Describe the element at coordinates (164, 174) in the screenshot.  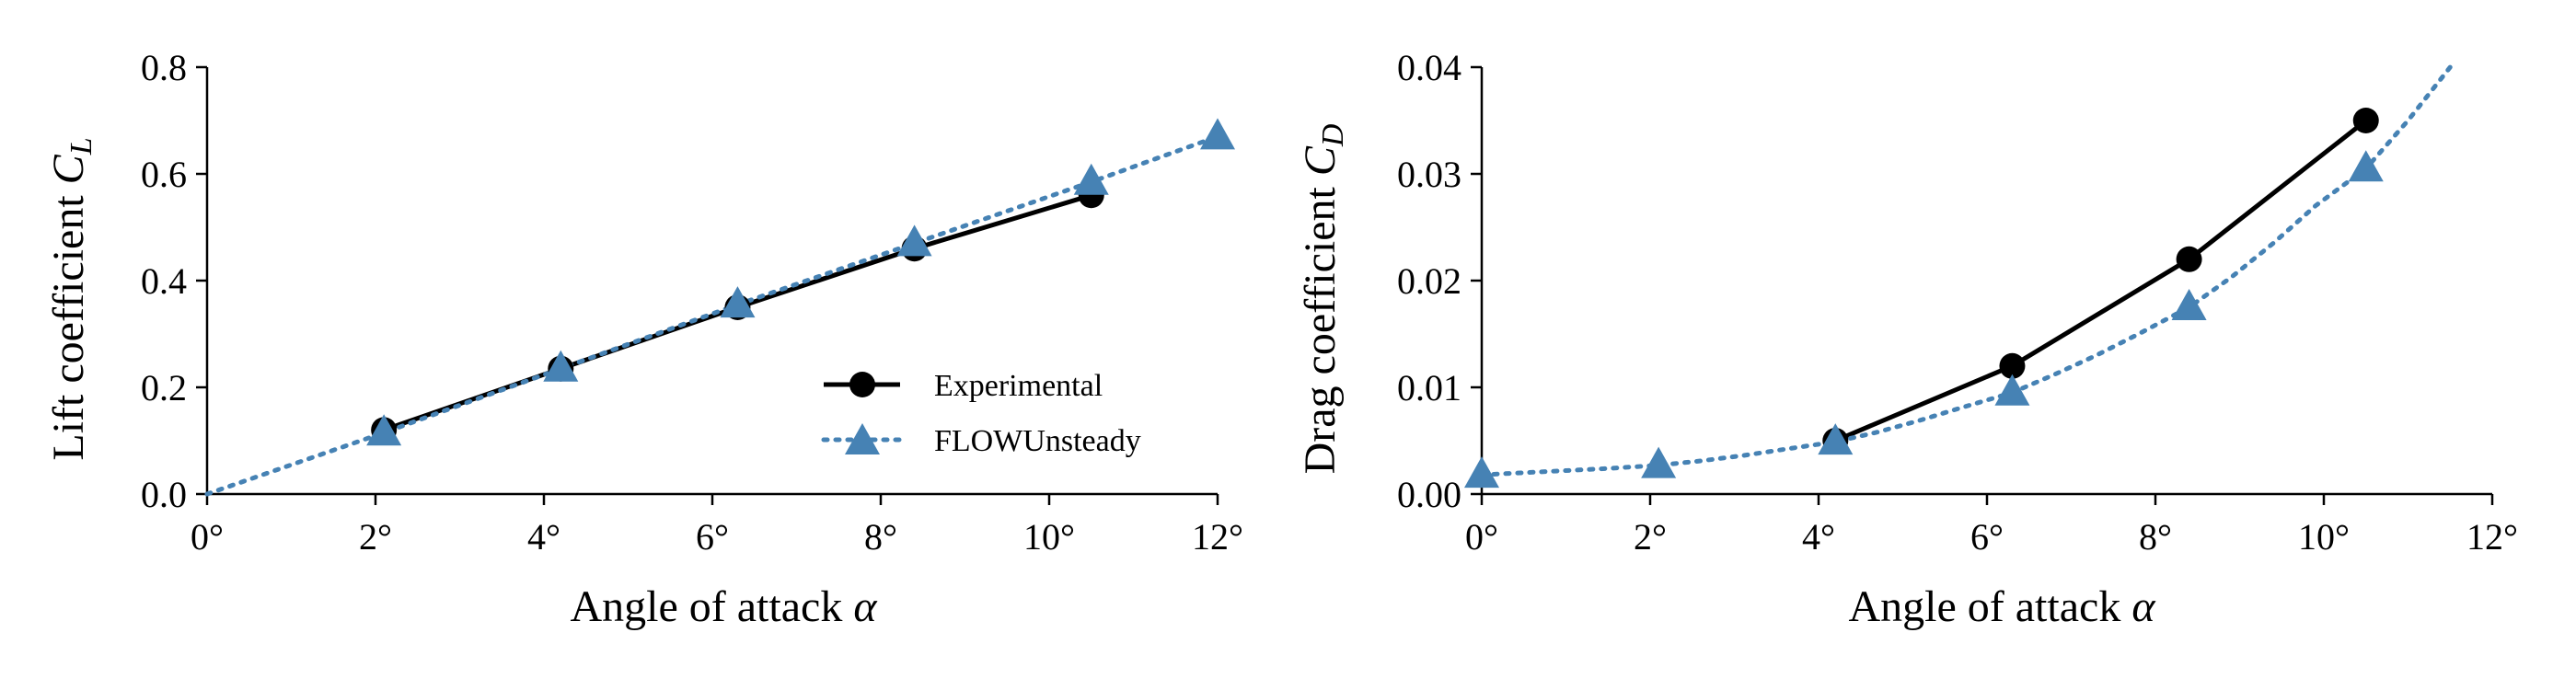
I see `lift-y-tick-label: 0.6` at that location.